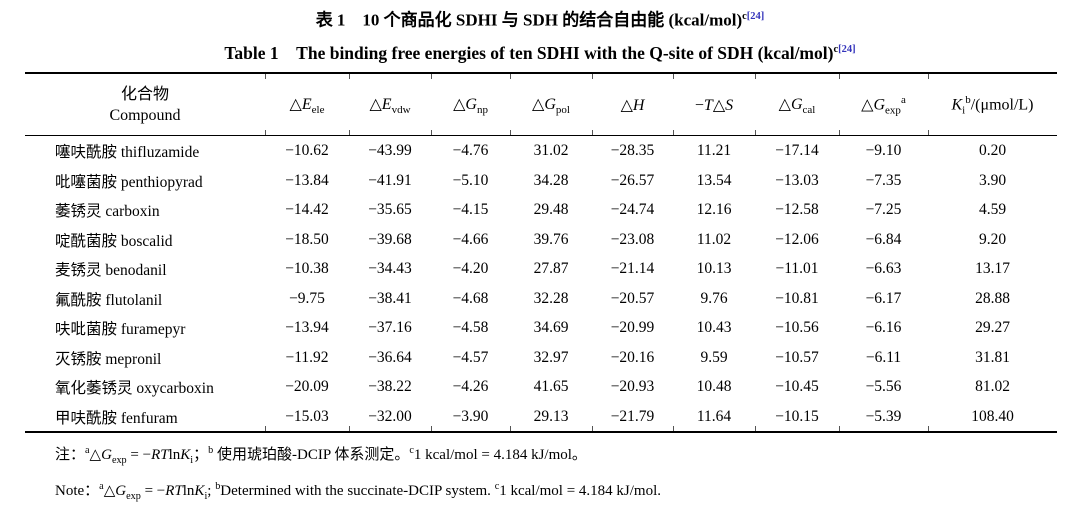 This screenshot has width=1080, height=510. Describe the element at coordinates (145, 115) in the screenshot. I see `compound-header-en: Compound` at that location.